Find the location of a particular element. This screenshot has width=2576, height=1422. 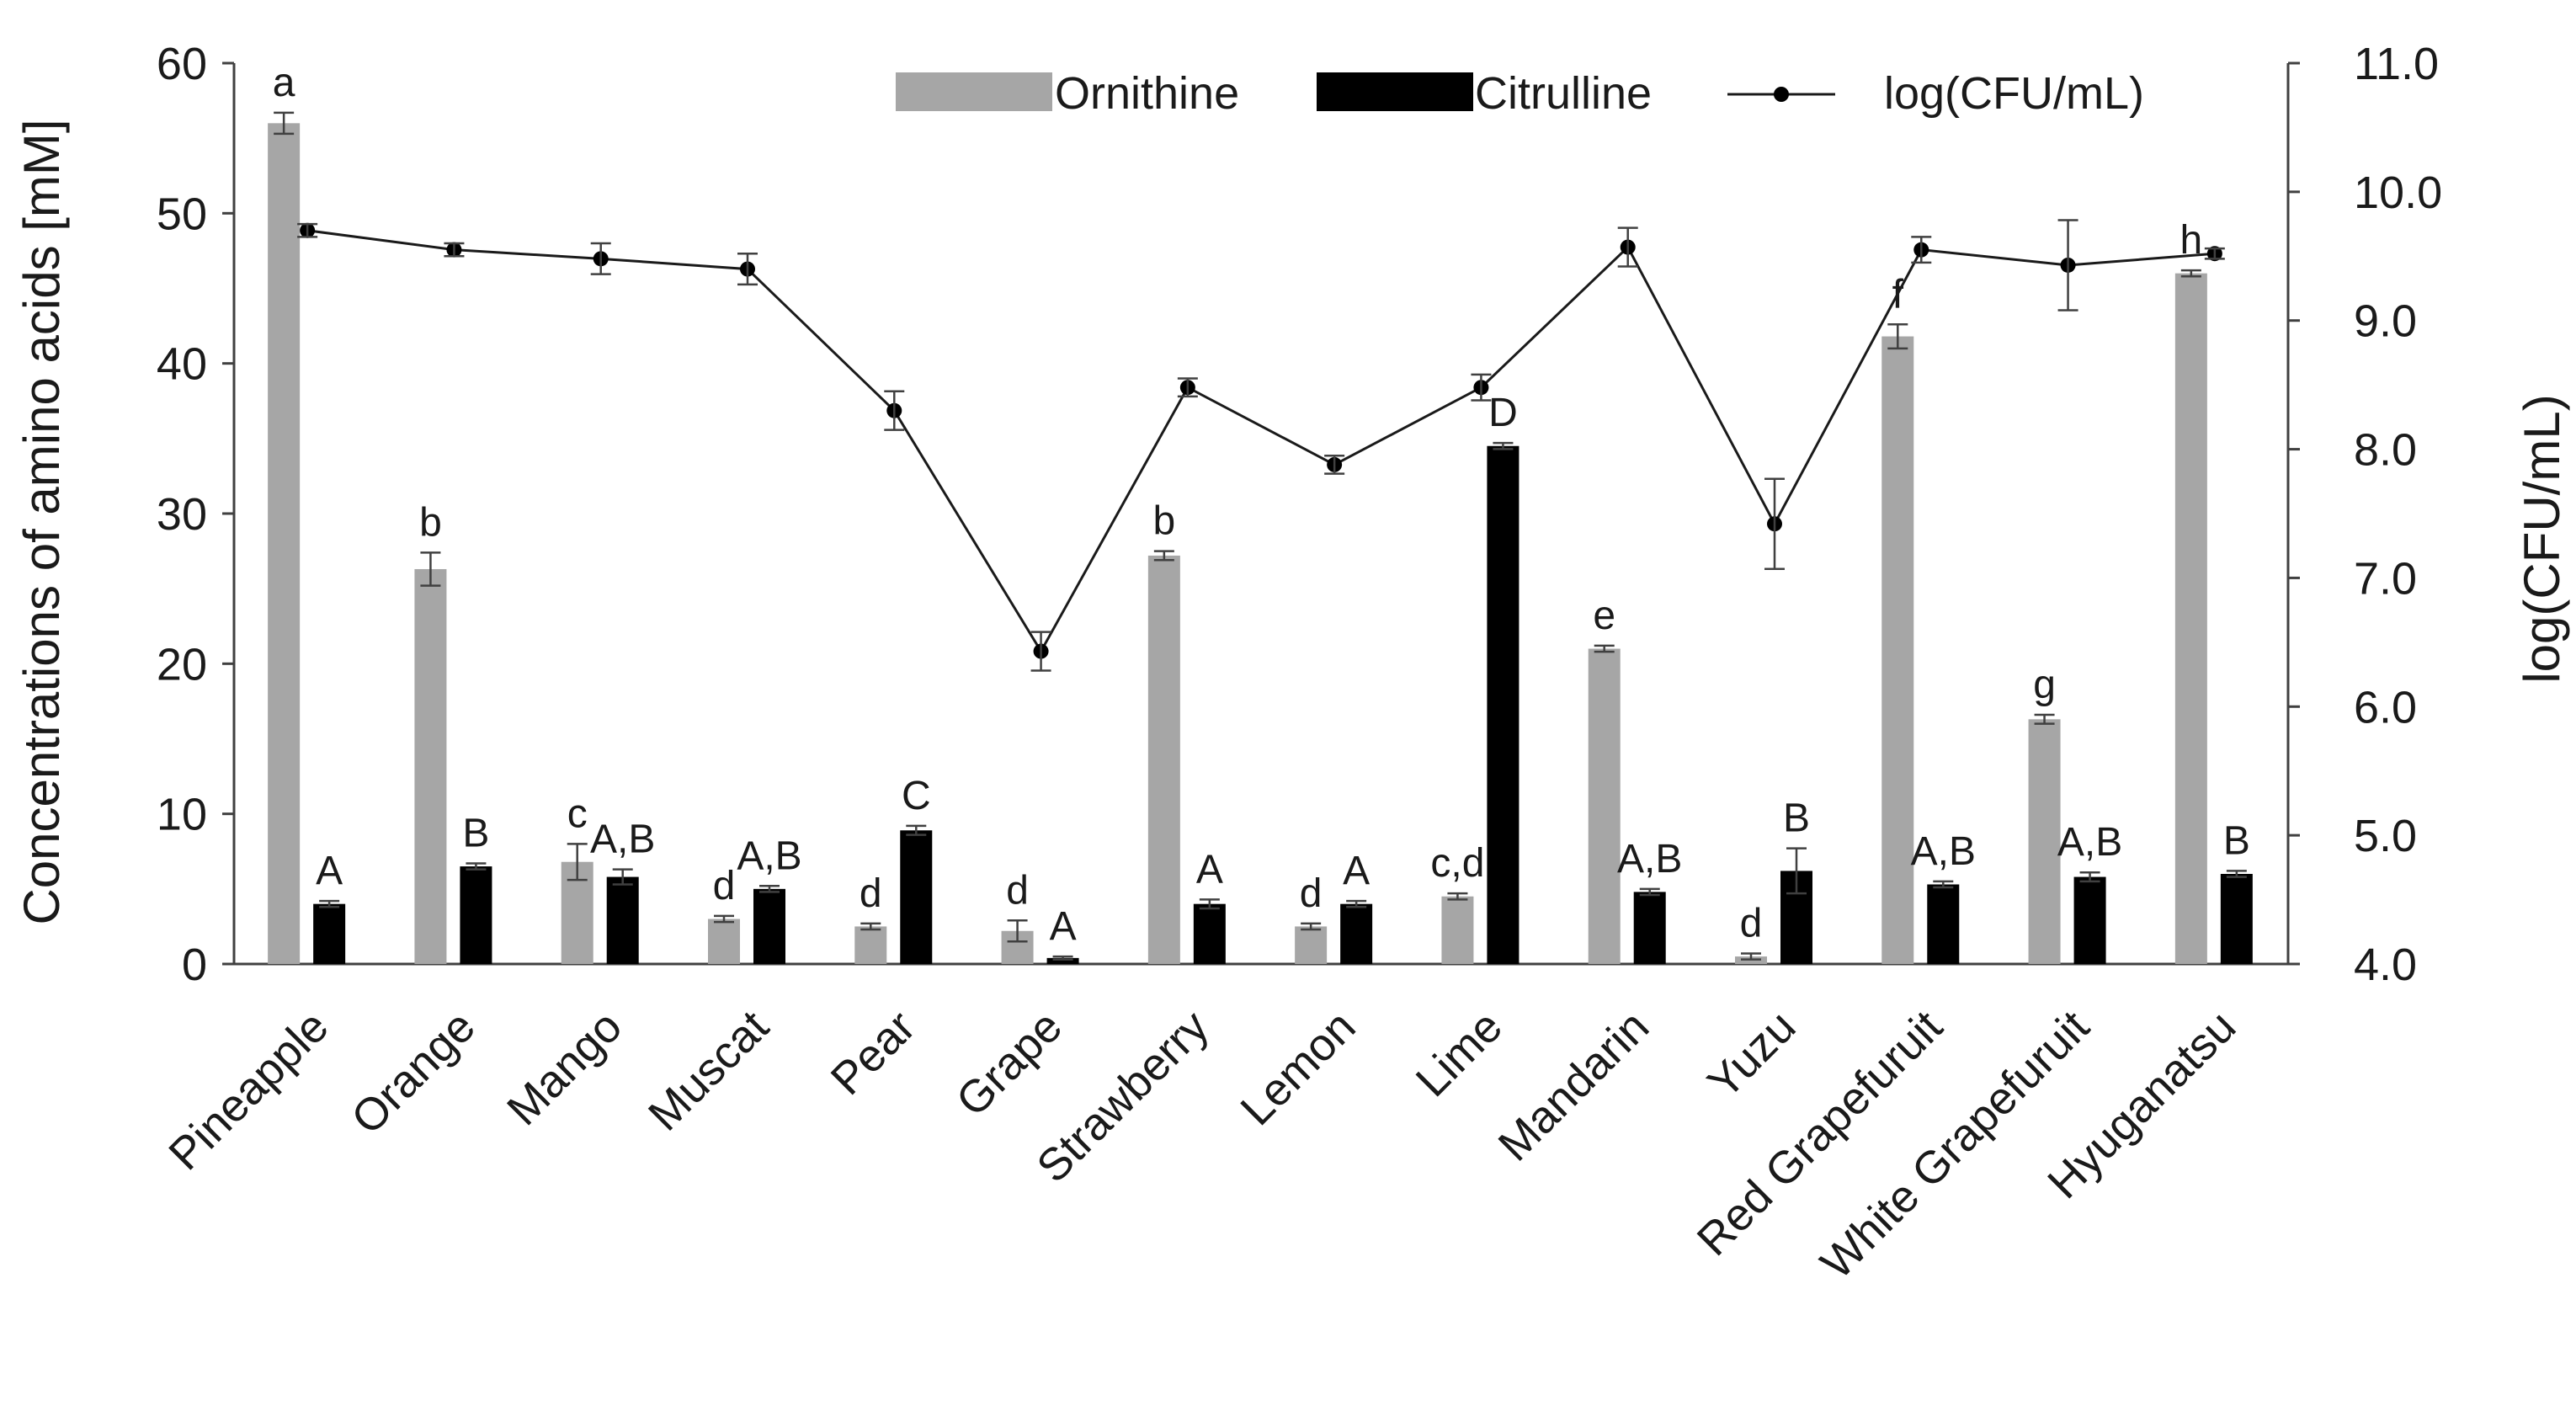

category-label: Mandarin is located at coordinates (1574, 1086).